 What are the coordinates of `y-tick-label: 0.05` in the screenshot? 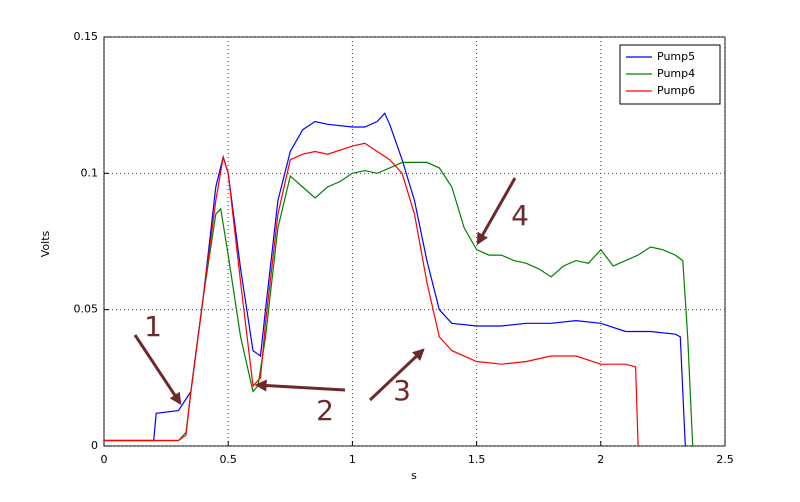 It's located at (86, 309).